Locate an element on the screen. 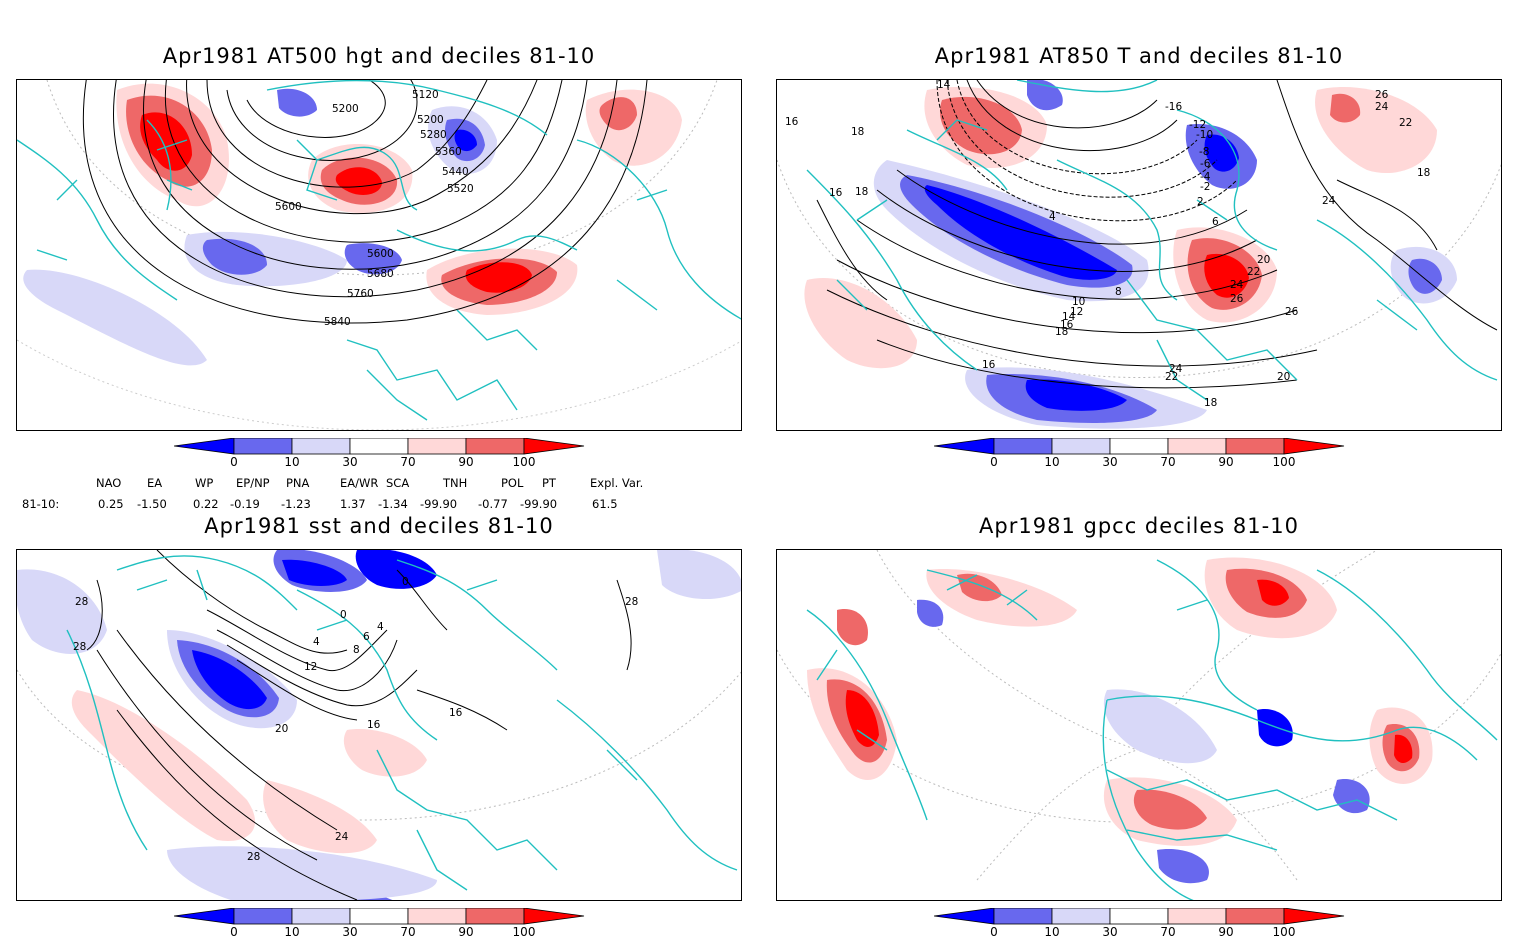  index-header: WP is located at coordinates (204, 483).